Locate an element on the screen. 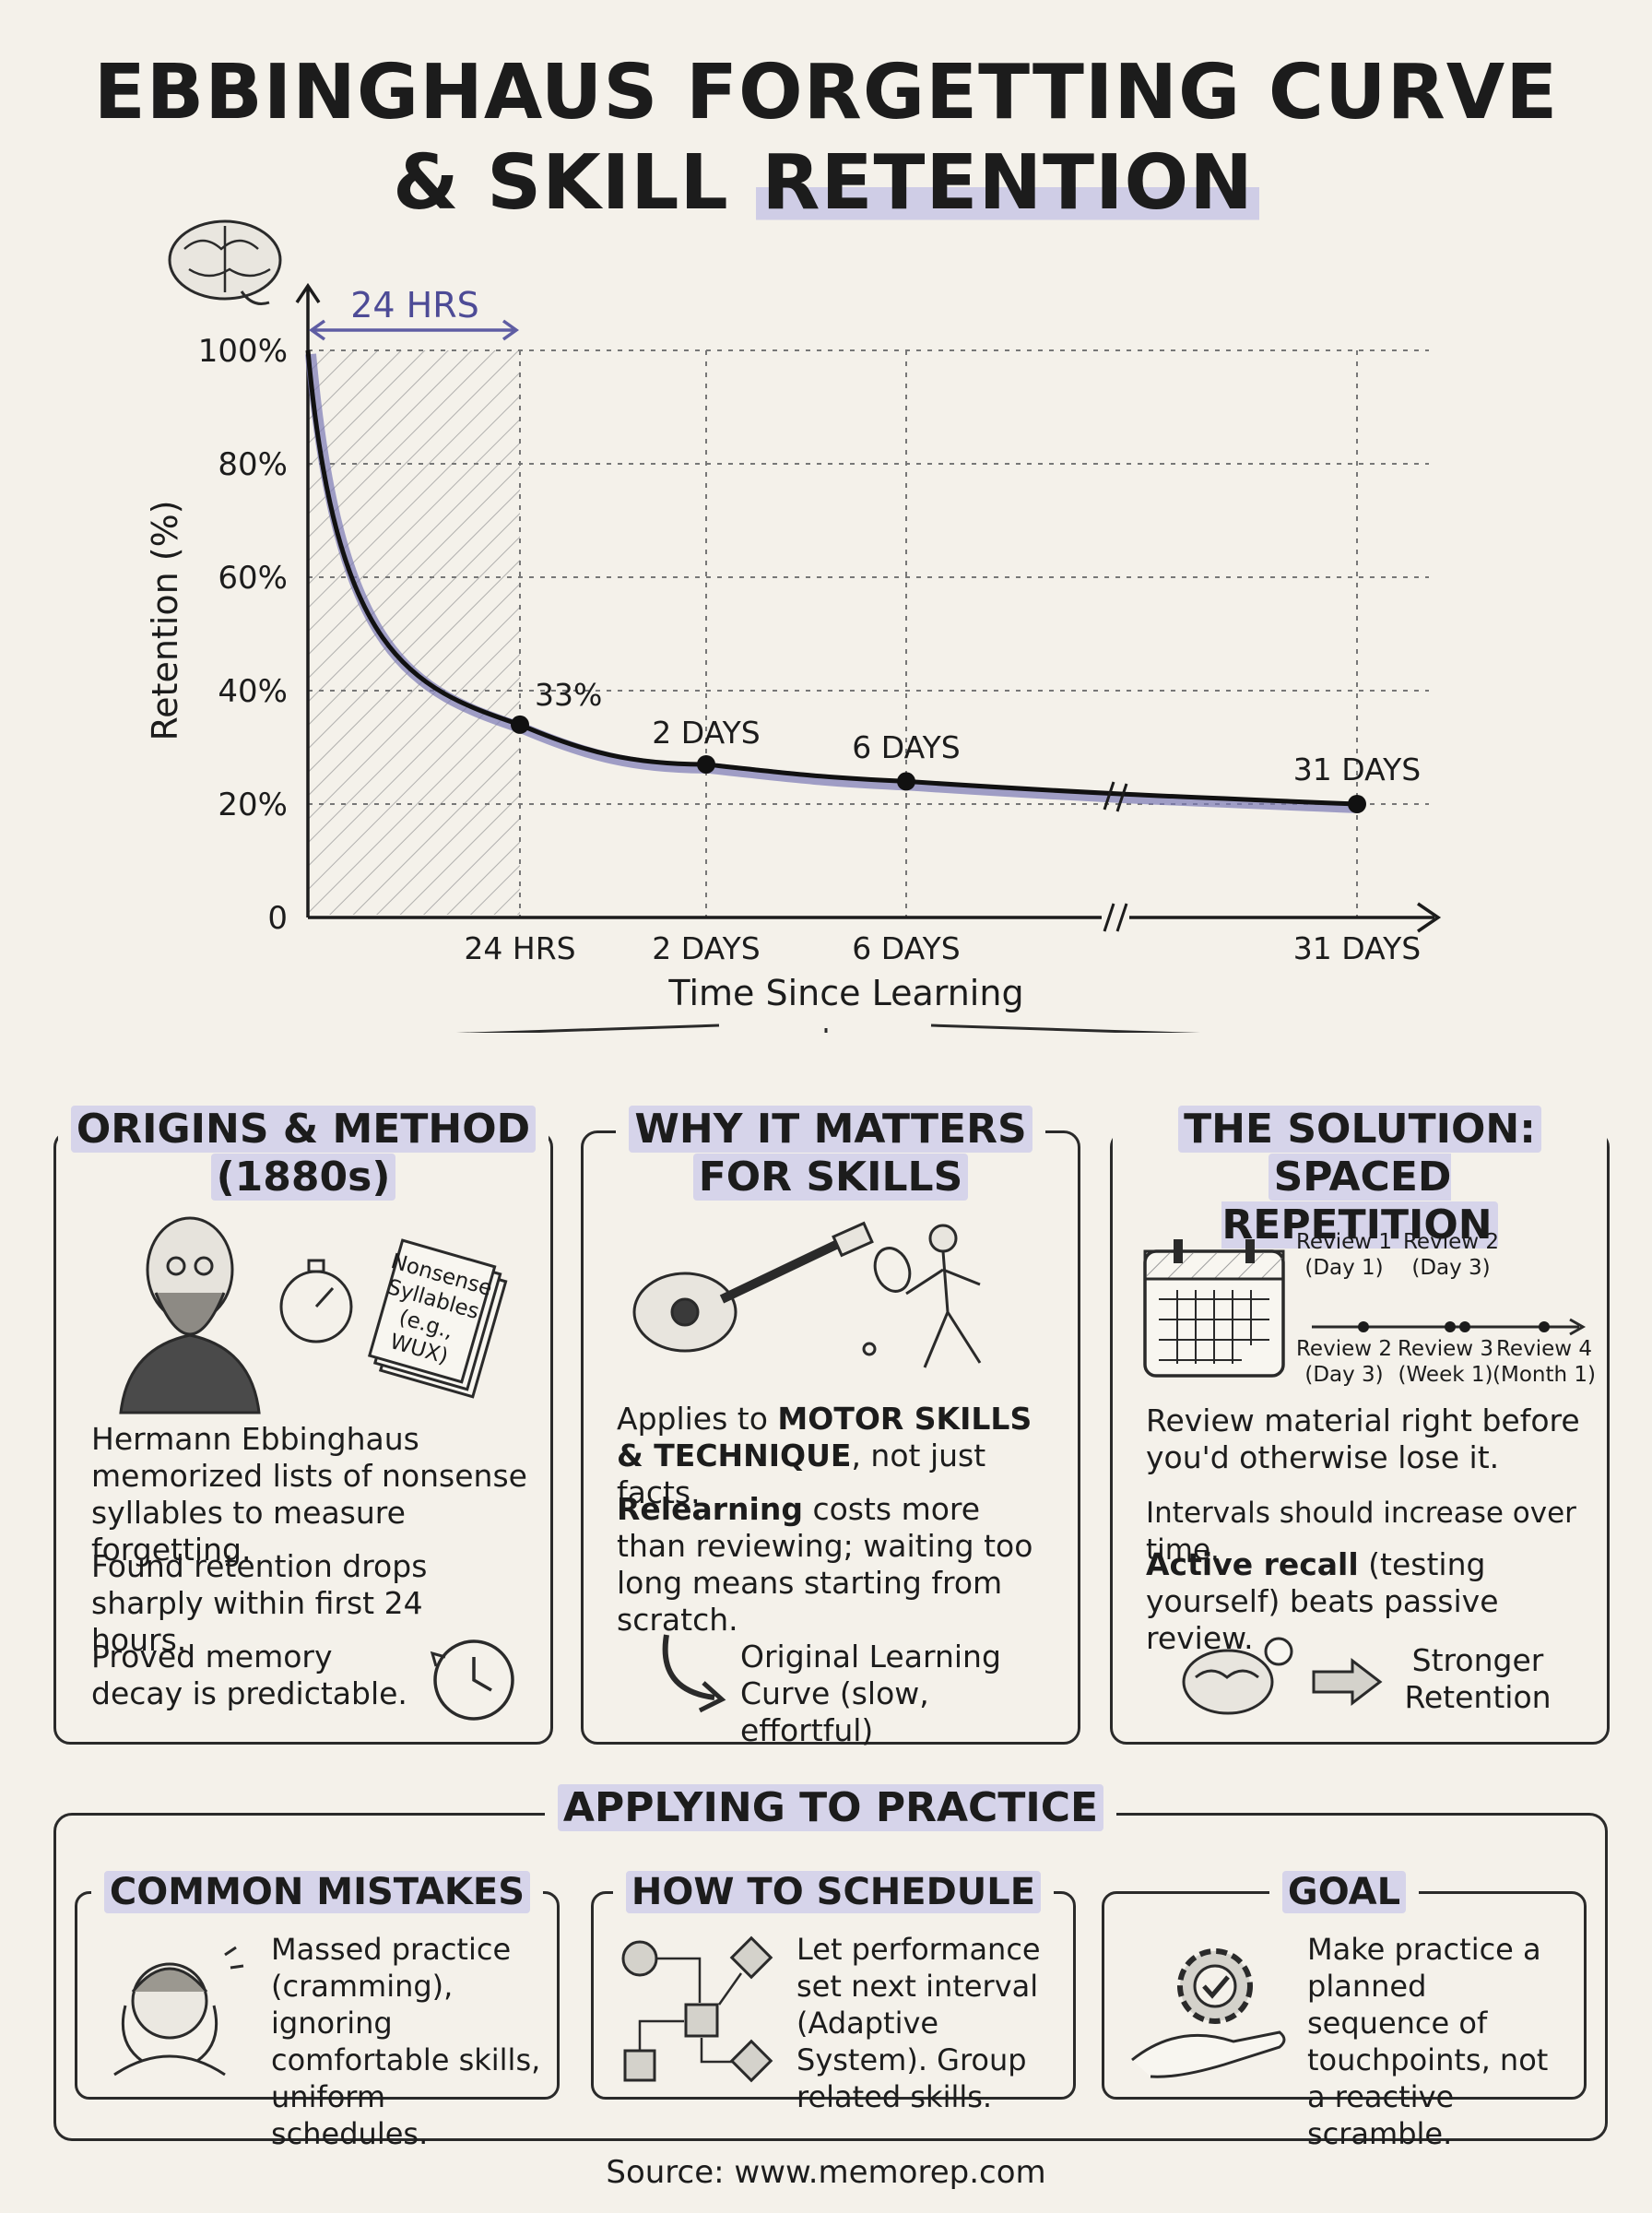  schedule-title: HOW TO SCHEDULE is located at coordinates (833, 1892).